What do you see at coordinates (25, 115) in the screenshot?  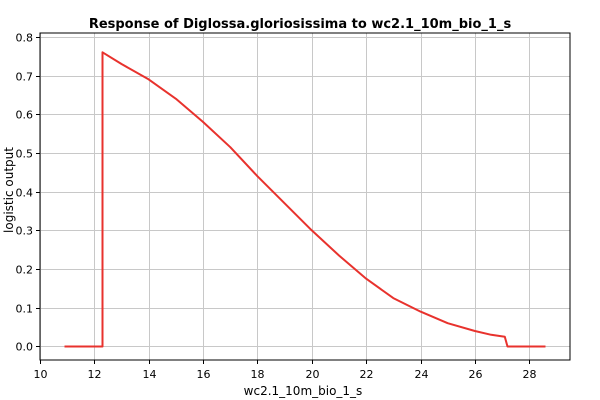 I see `y-tick-label: 0.6` at bounding box center [25, 115].